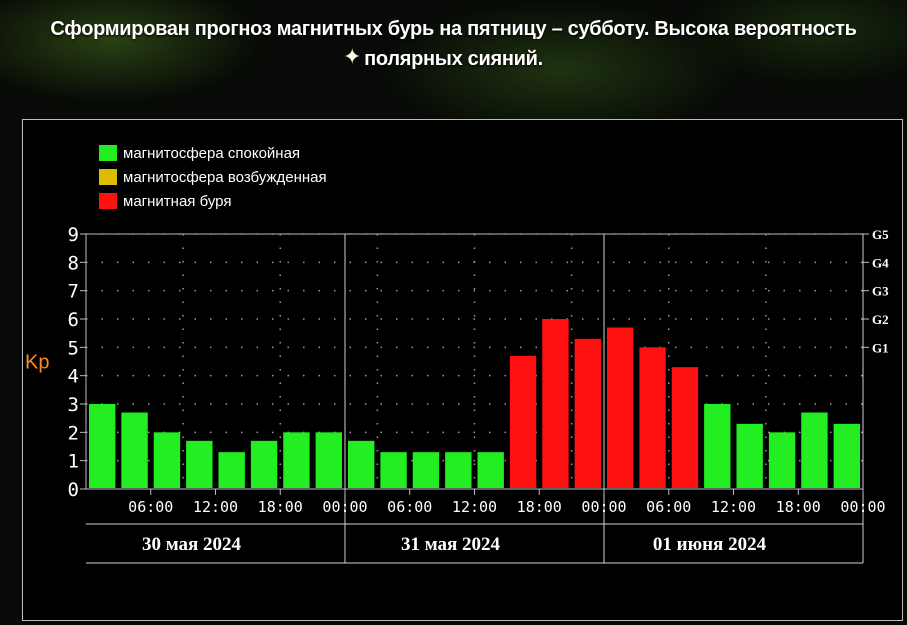  I want to click on y-tick-label: 8, so click(73, 263).